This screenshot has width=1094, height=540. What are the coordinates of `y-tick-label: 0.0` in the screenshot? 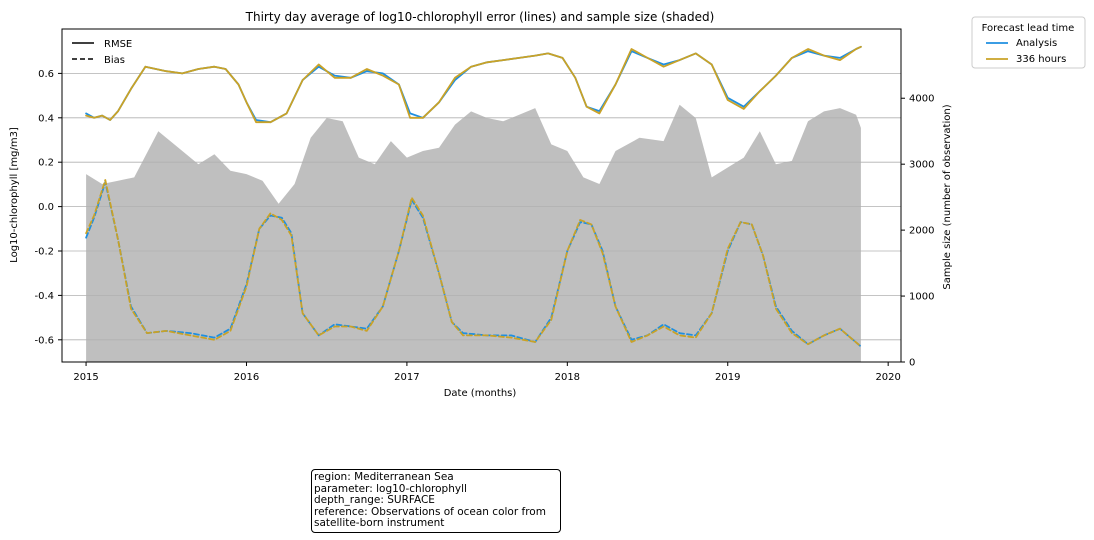 It's located at (46, 207).